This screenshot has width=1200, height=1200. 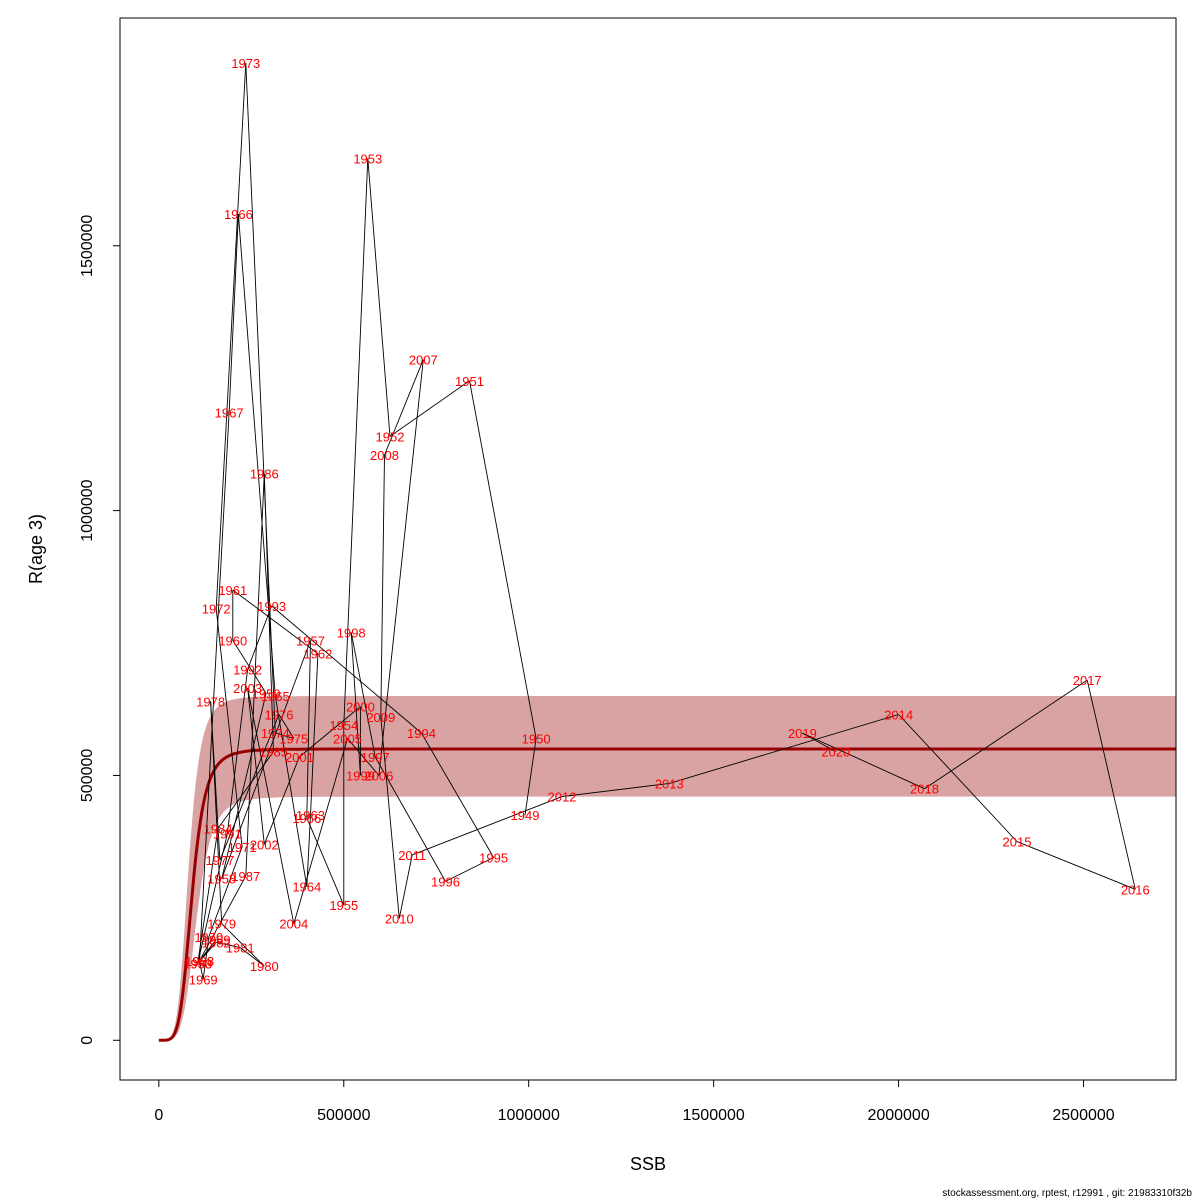 I want to click on path-segment-1972-1973, so click(x=231, y=335).